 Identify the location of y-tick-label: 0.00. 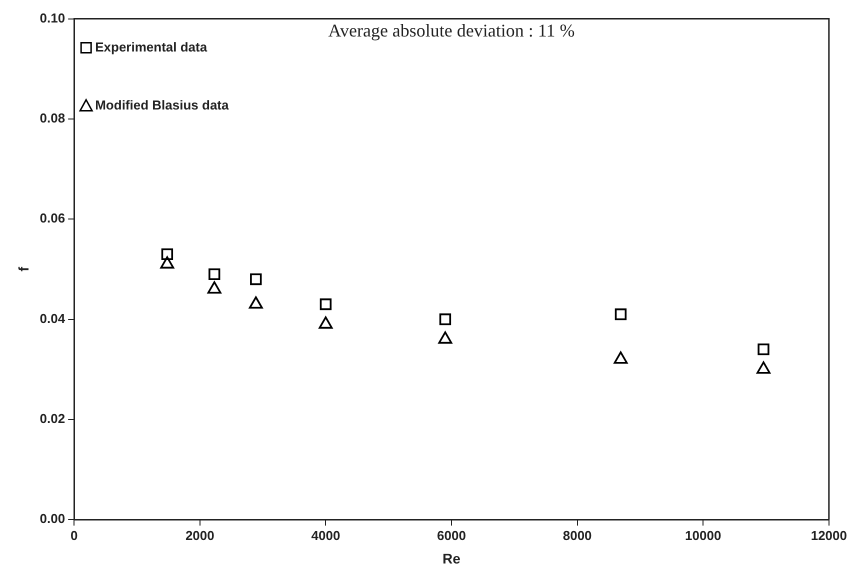
(53, 518).